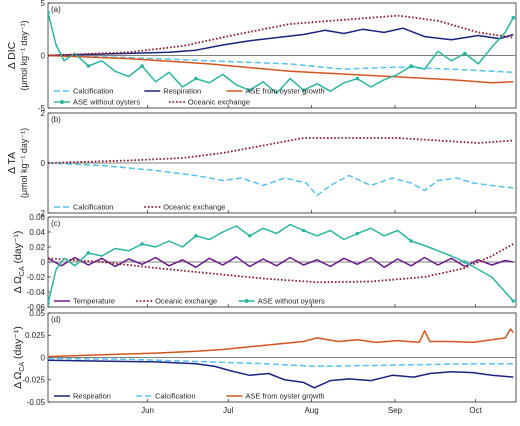 Image resolution: width=520 pixels, height=426 pixels. I want to click on legend-item: Temperature, so click(84, 301).